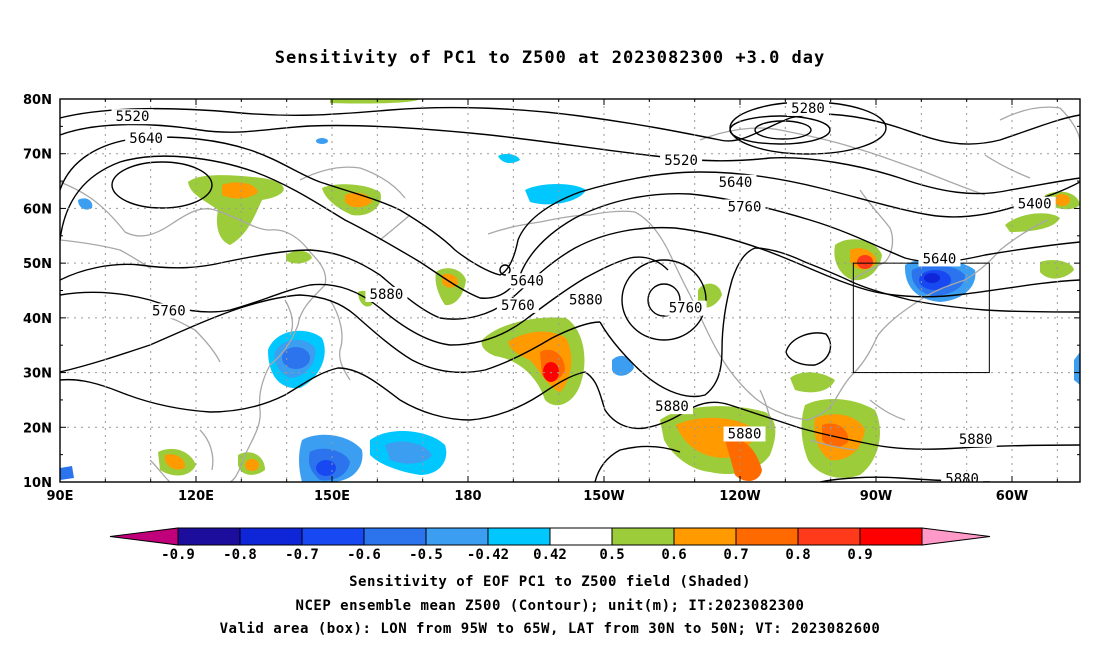  What do you see at coordinates (611, 555) in the screenshot?
I see `colorbar-label: 0.5` at bounding box center [611, 555].